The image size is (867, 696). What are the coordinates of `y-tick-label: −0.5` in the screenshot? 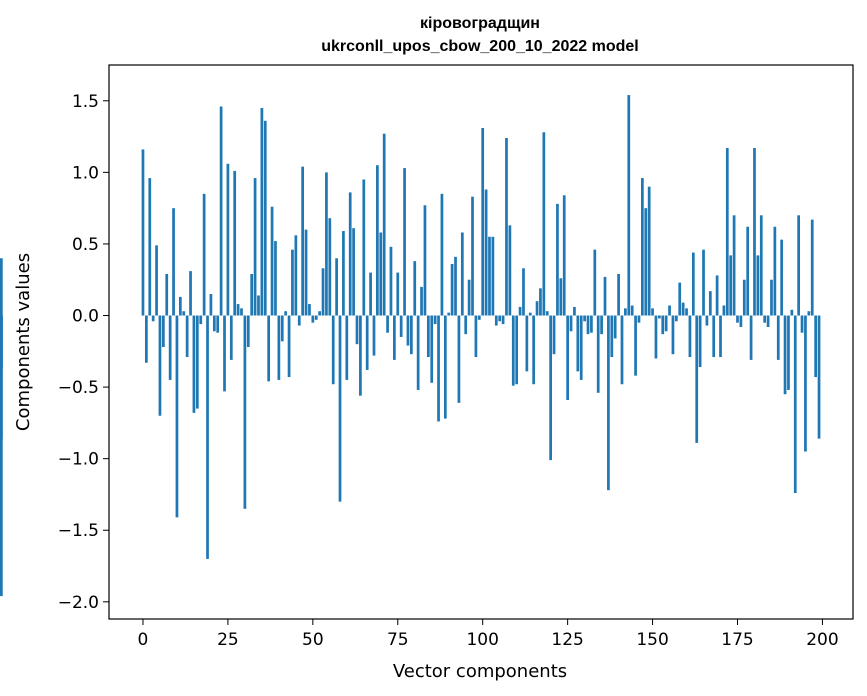 It's located at (78, 388).